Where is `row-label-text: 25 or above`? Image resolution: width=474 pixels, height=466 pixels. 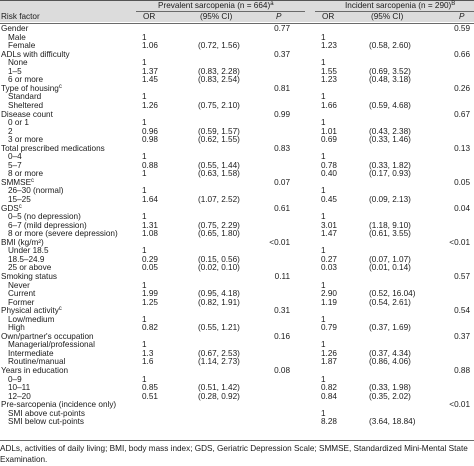
row-label-text: 25 or above is located at coordinates (30, 268).